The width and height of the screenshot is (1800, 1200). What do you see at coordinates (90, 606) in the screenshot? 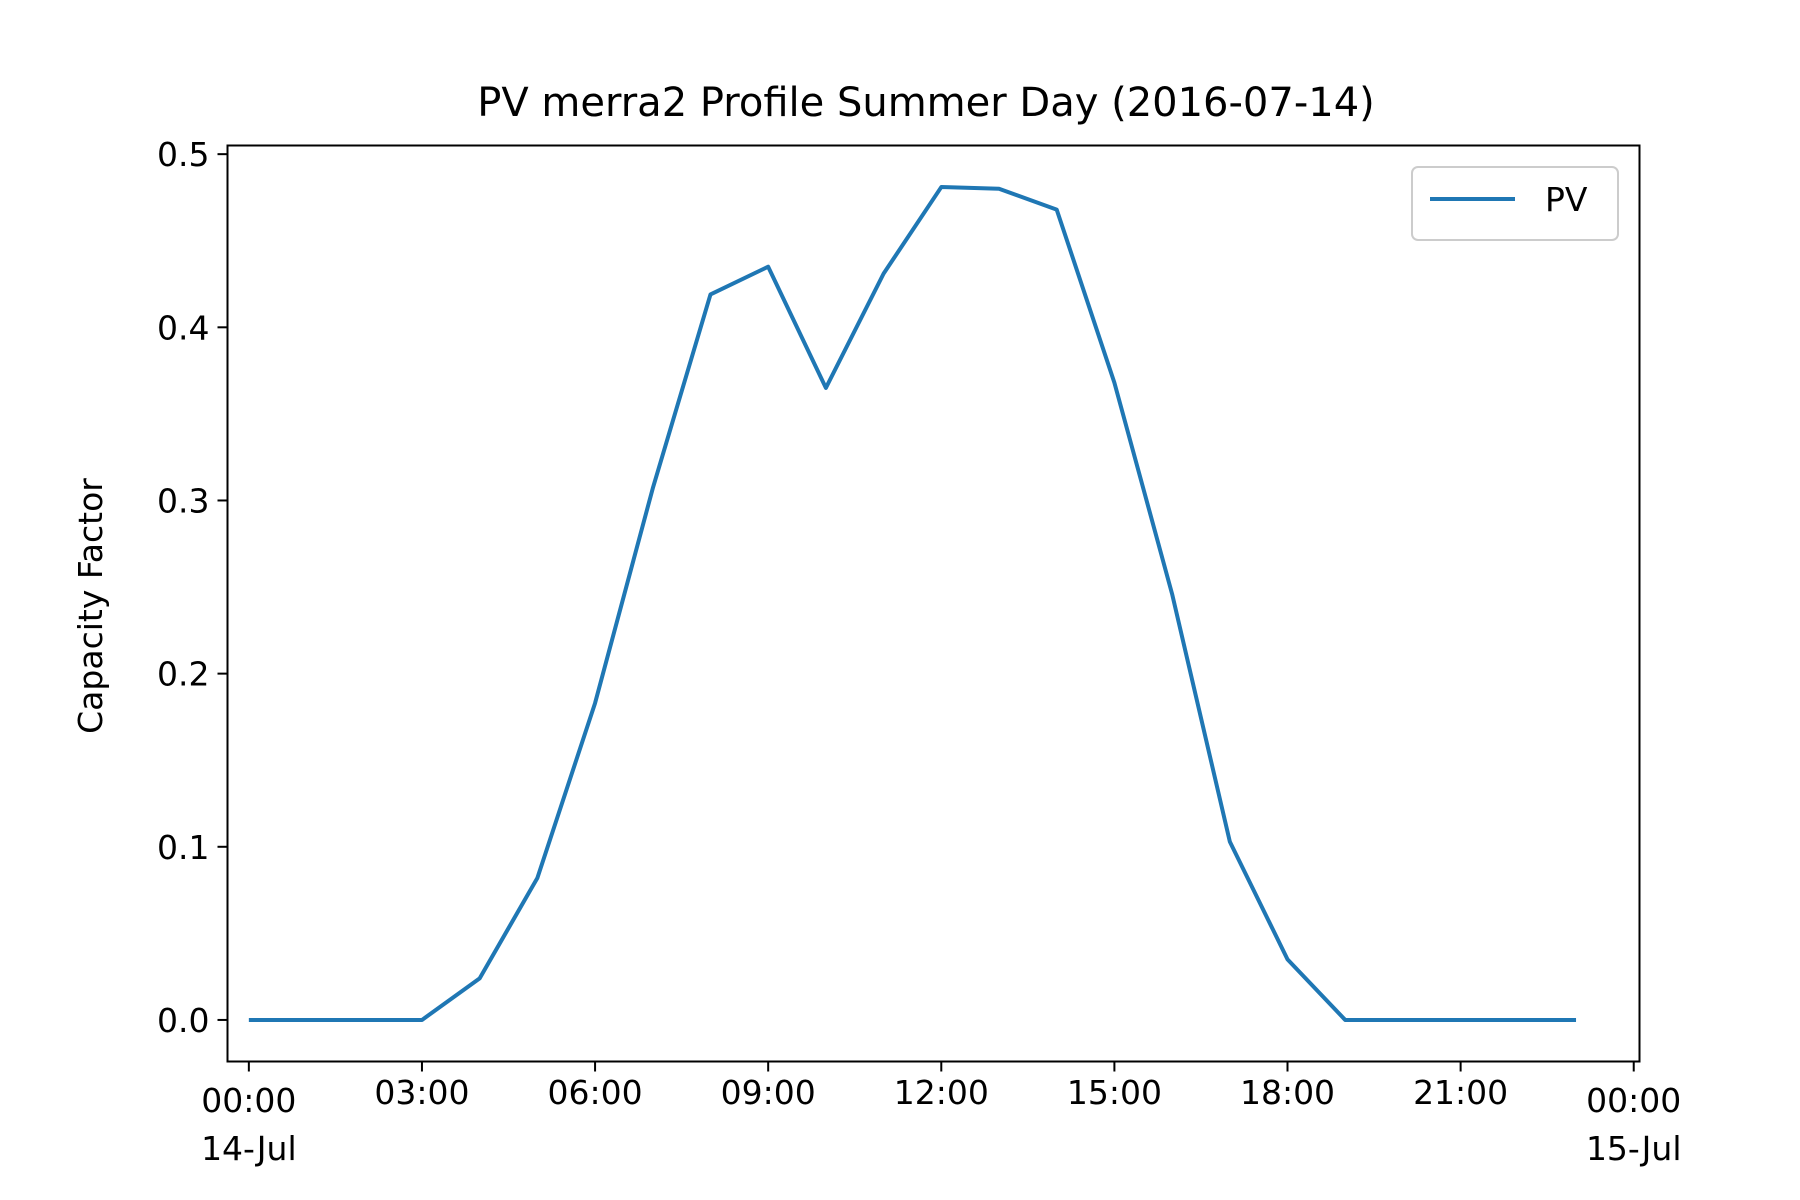
I see `y-axis-label: Capacity Factor` at bounding box center [90, 606].